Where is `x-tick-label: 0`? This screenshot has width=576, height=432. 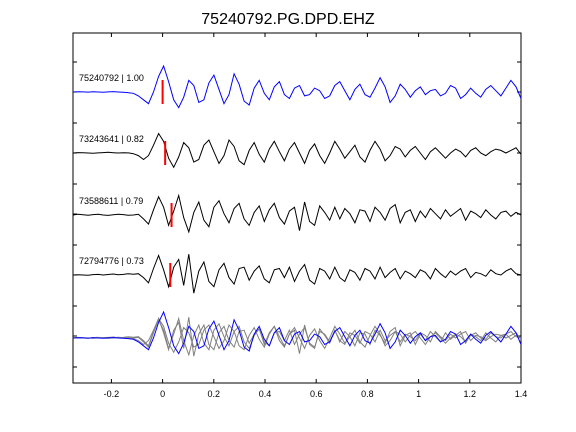
x-tick-label: 0 is located at coordinates (162, 394).